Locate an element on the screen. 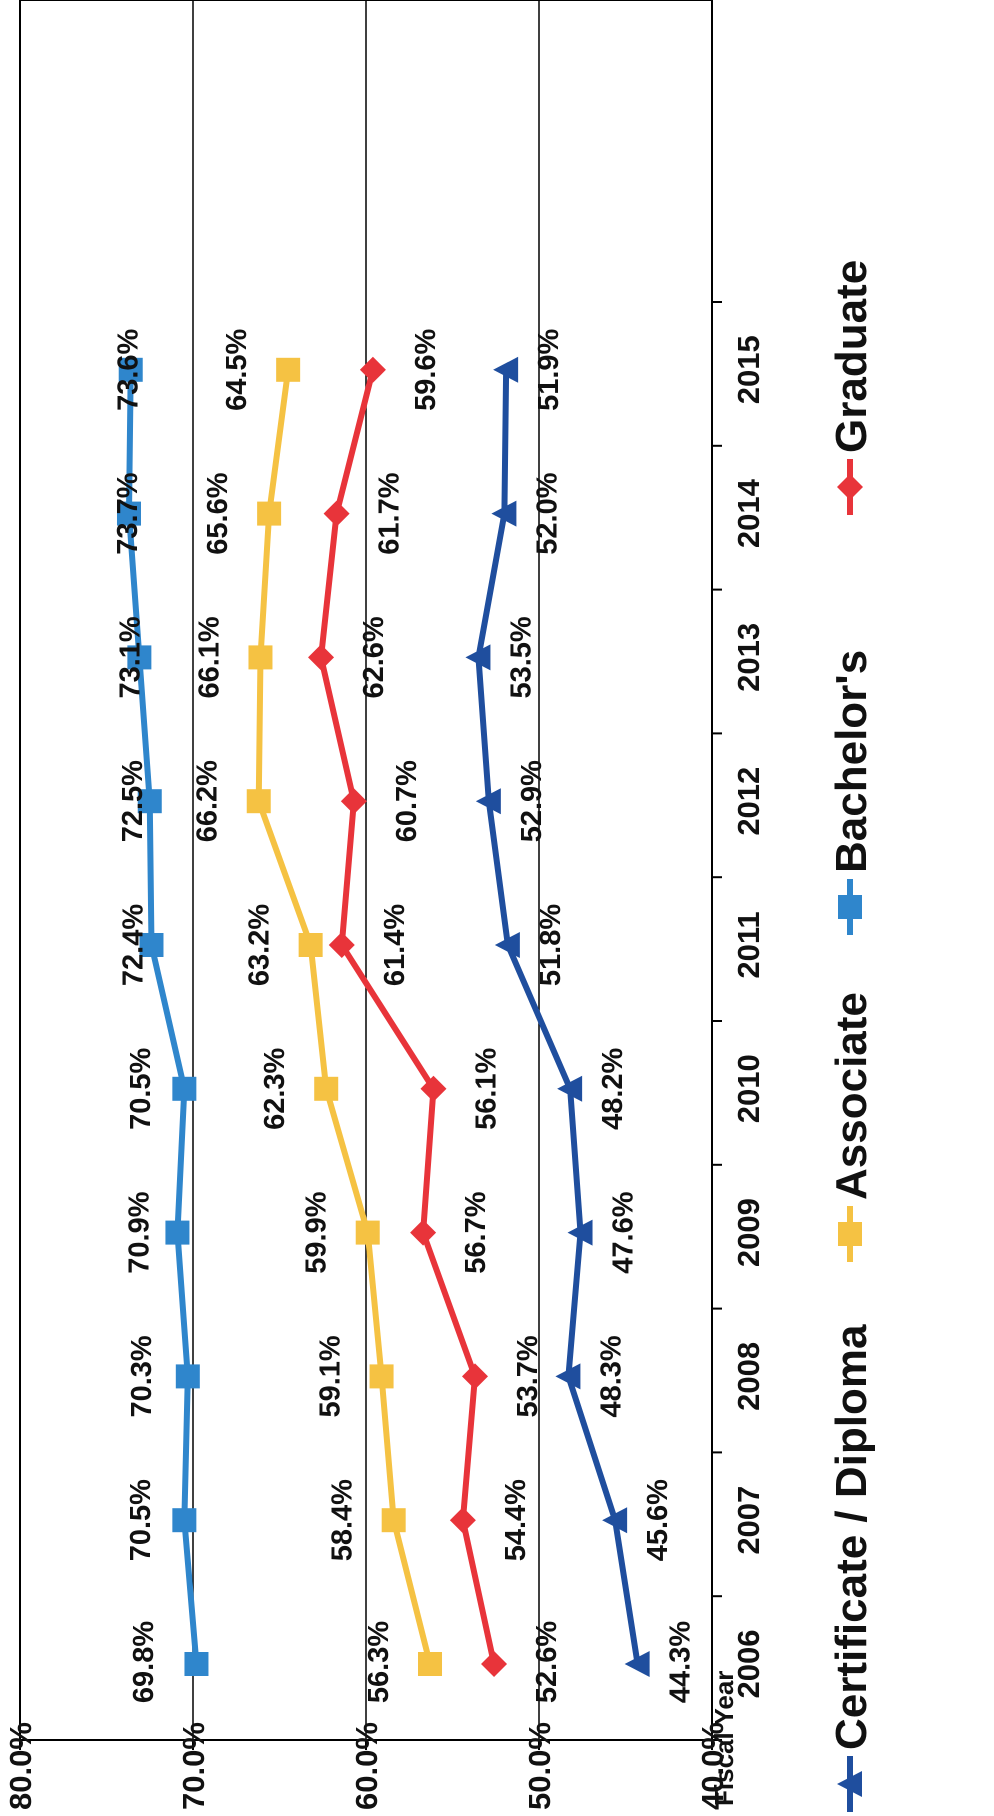 Image resolution: width=994 pixels, height=1816 pixels. x-tick-label: 2014 is located at coordinates (748, 513).